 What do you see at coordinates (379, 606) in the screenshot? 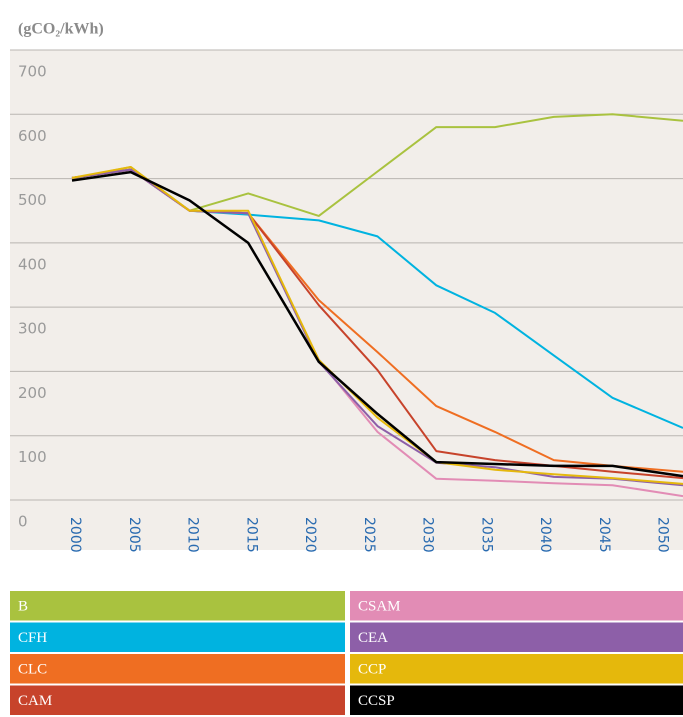
I see `legend-label: CSAM` at bounding box center [379, 606].